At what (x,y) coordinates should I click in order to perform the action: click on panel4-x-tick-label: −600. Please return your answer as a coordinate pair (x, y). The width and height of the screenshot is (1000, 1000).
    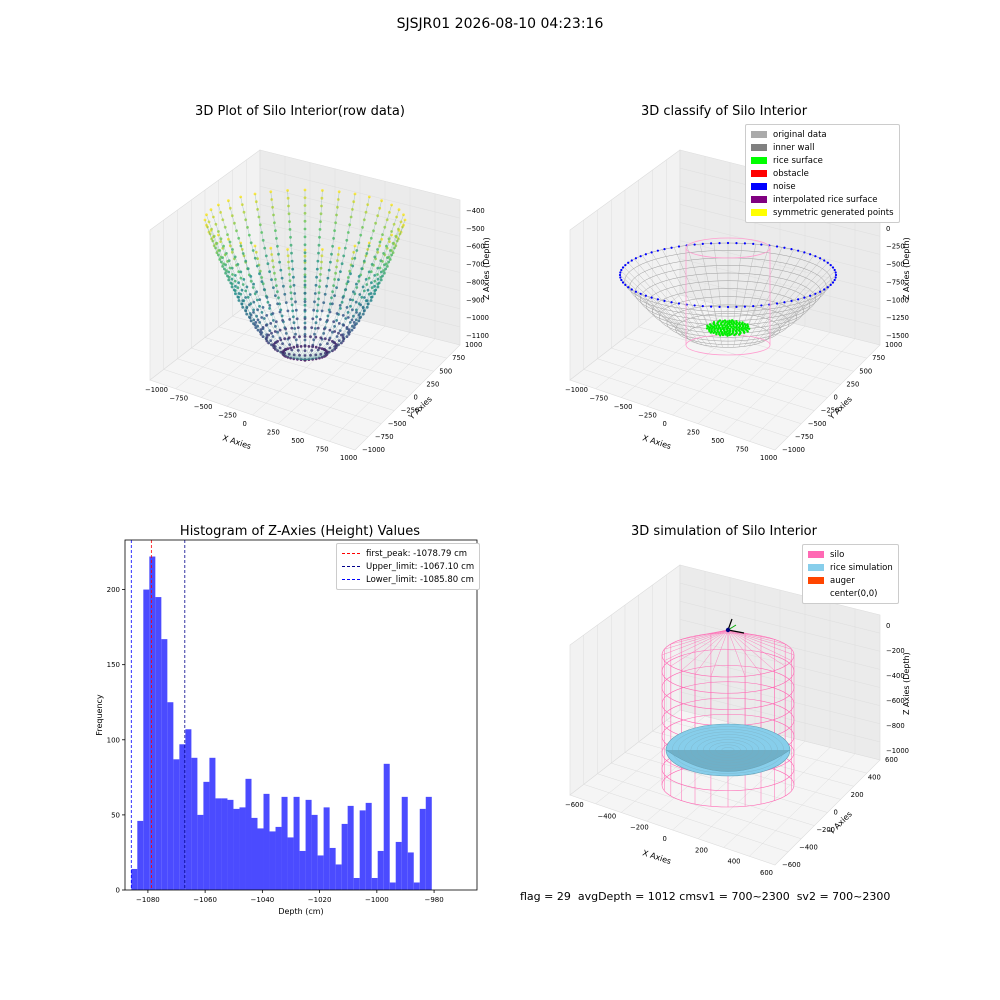
    Looking at the image, I should click on (574, 805).